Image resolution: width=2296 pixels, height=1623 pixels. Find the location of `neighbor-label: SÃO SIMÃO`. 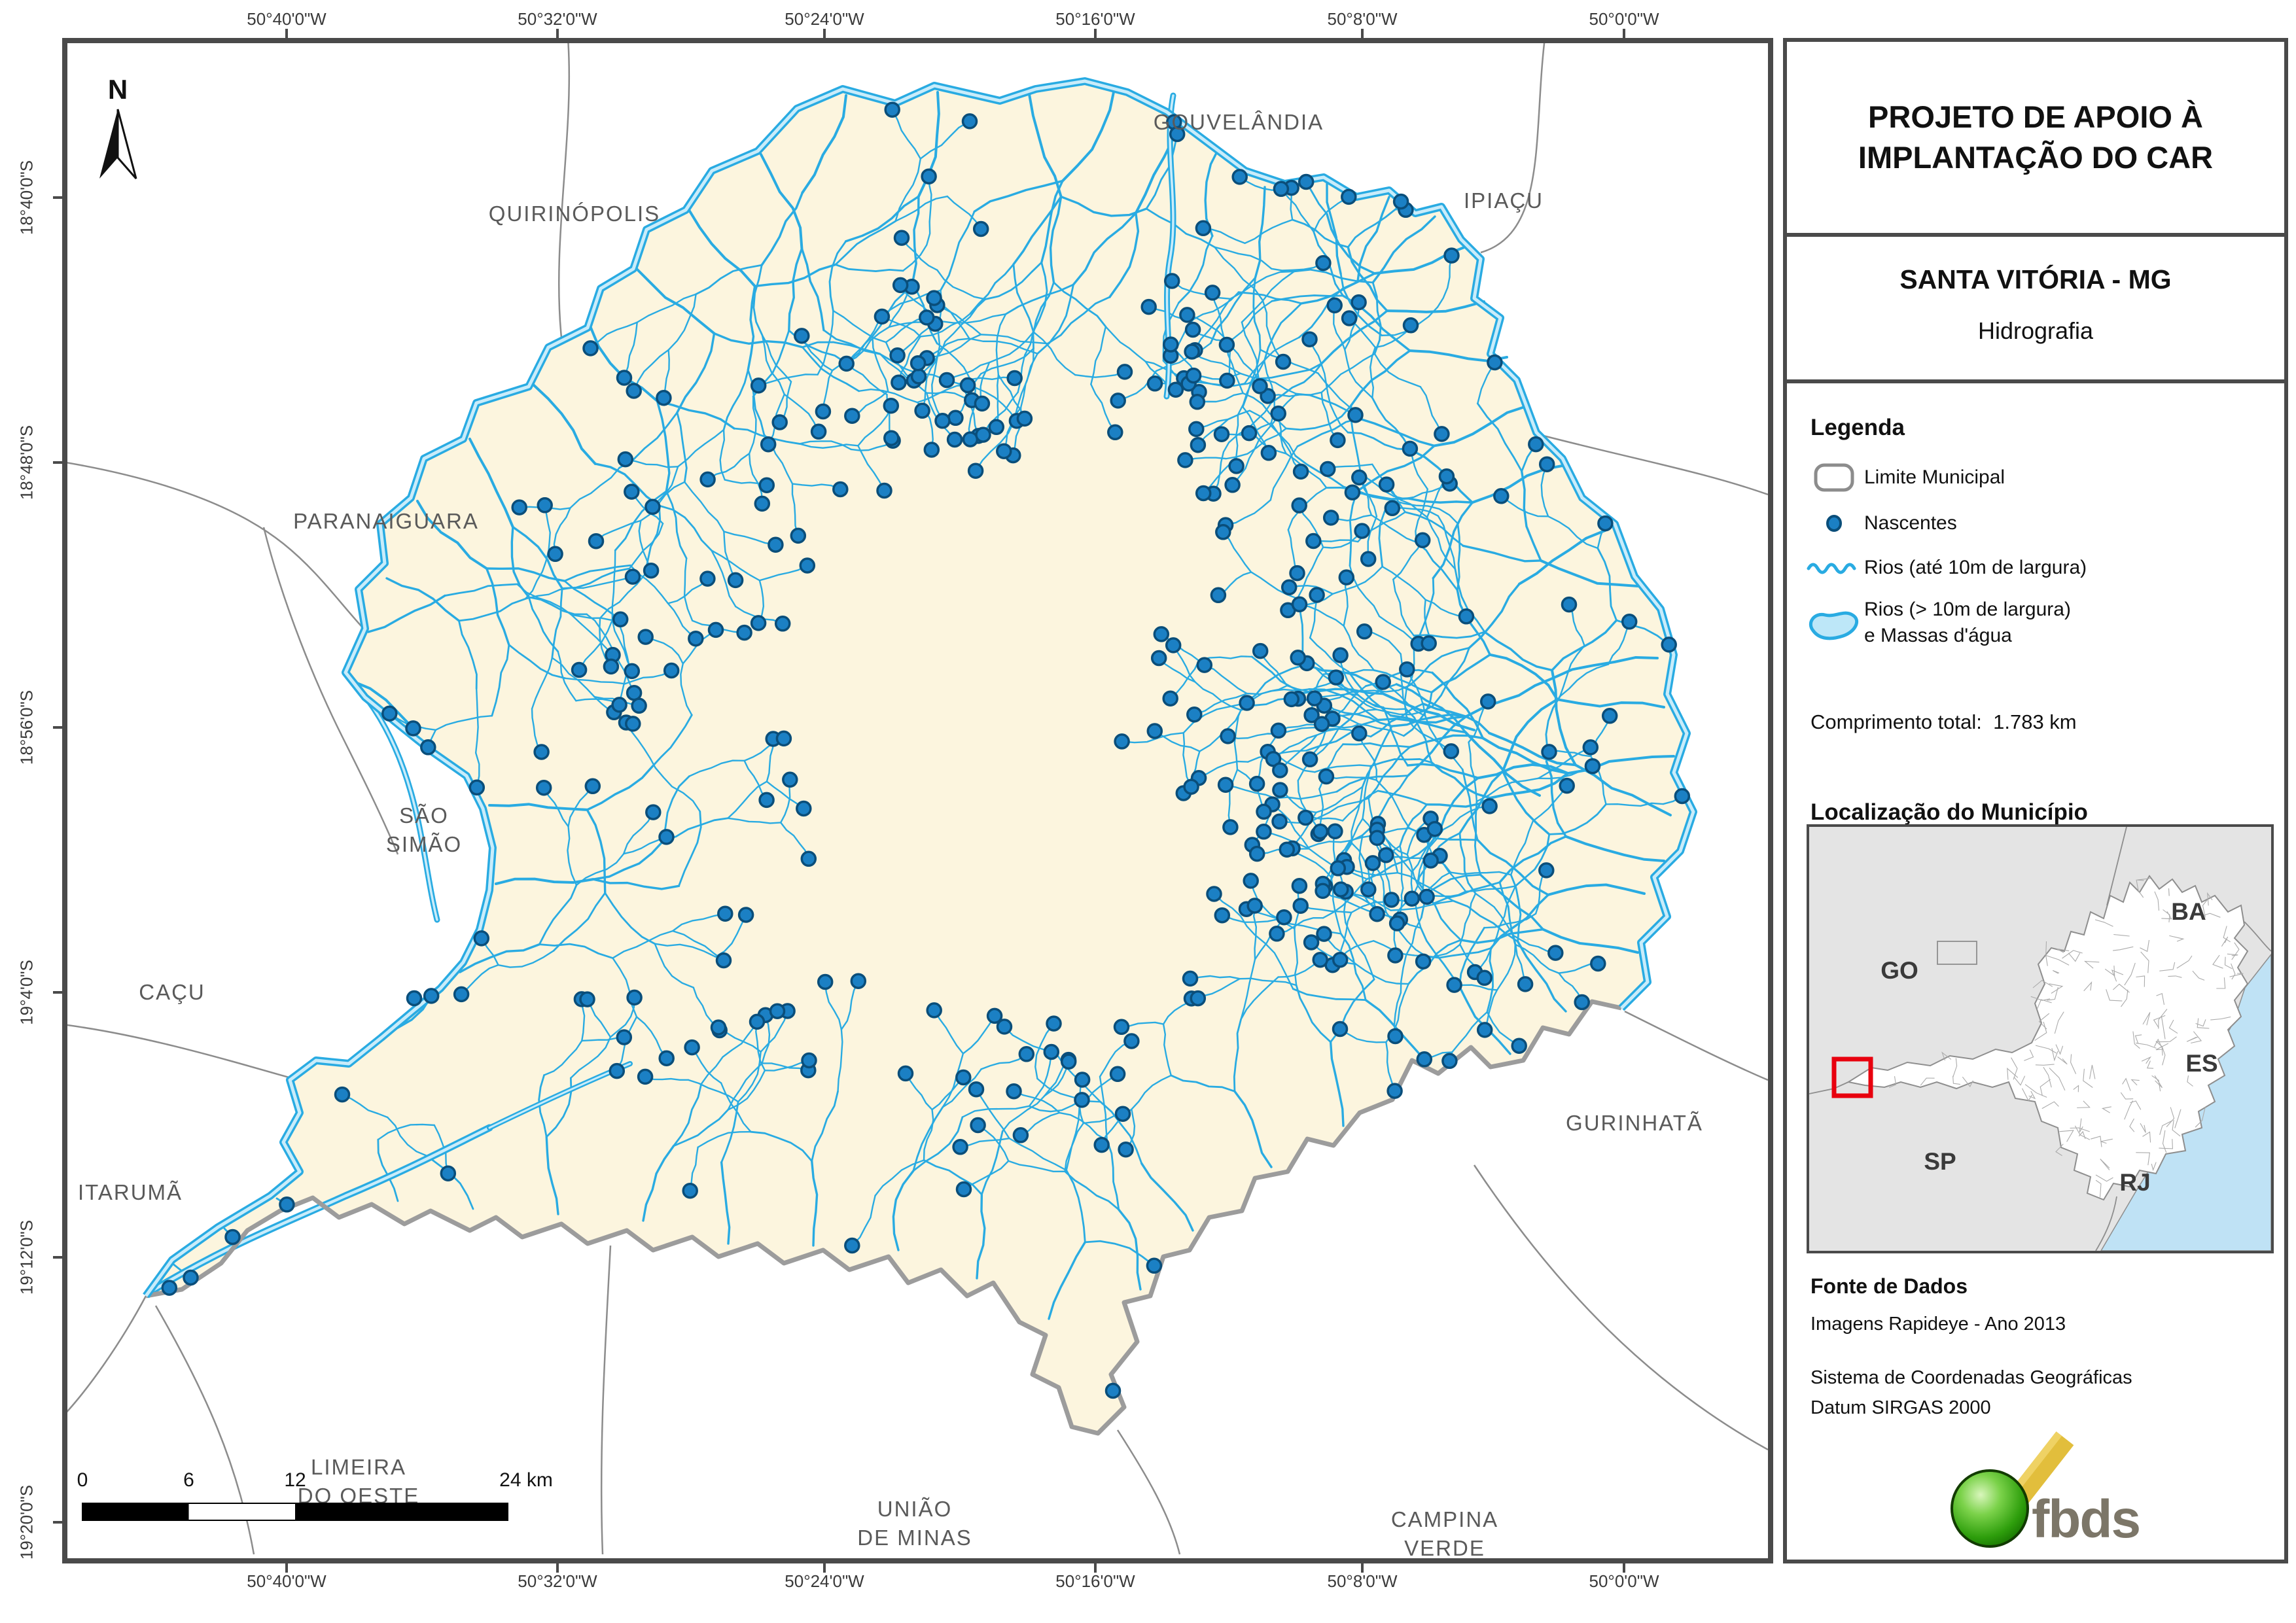

neighbor-label: SÃO SIMÃO is located at coordinates (424, 829).